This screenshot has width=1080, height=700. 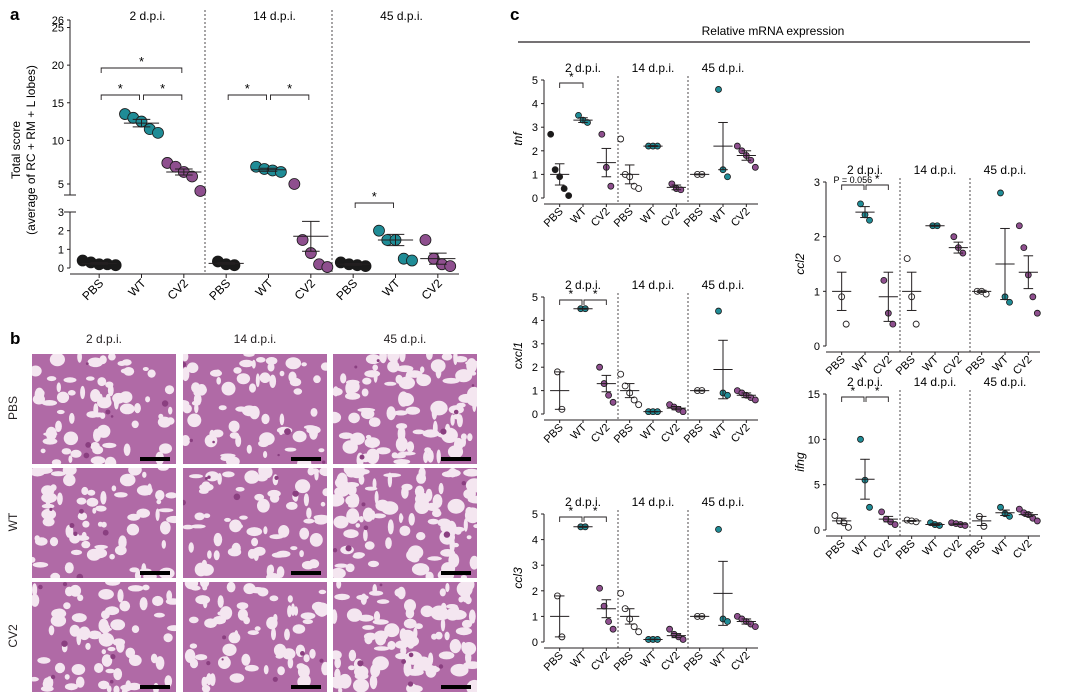 What do you see at coordinates (935, 170) in the screenshot?
I see `facet-title: 14 d.p.i.` at bounding box center [935, 170].